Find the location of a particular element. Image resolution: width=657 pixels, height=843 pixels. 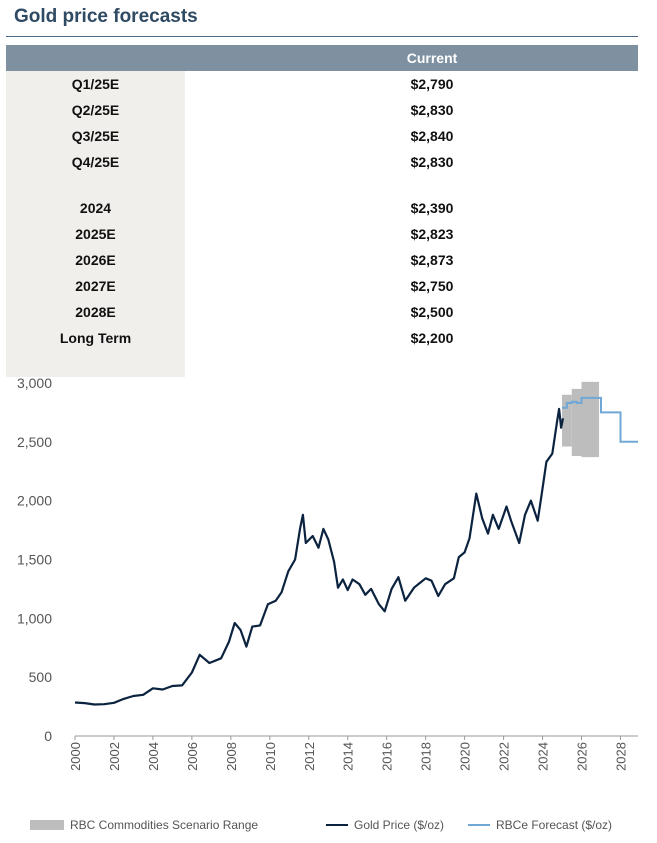

row-label: 2025E is located at coordinates (95, 234).